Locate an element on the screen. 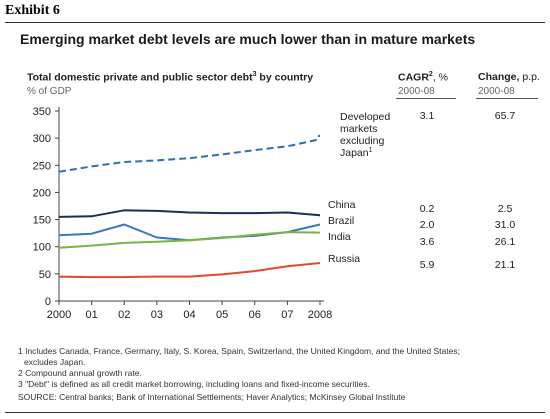 The height and width of the screenshot is (419, 550). change-value: 26.1 is located at coordinates (505, 242).